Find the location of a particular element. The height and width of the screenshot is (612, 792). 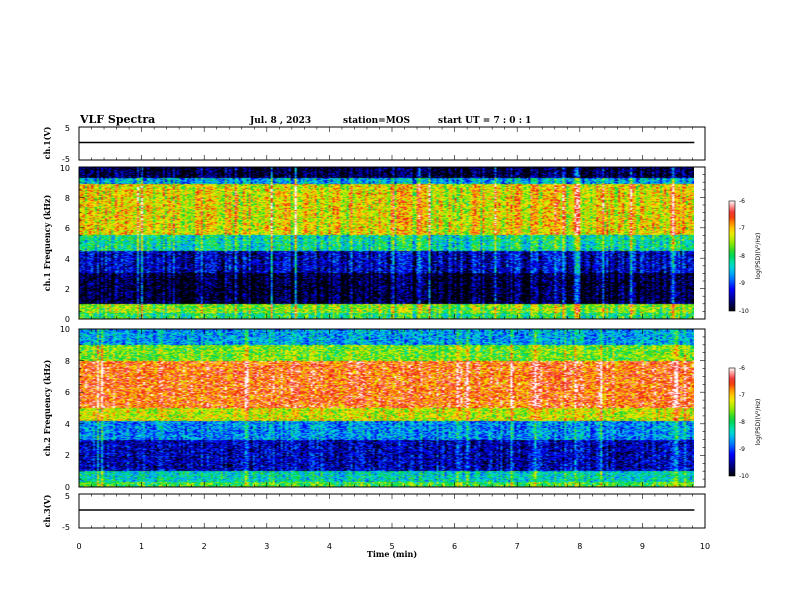

ch3-ytick-bottom: -5 is located at coordinates (66, 527).